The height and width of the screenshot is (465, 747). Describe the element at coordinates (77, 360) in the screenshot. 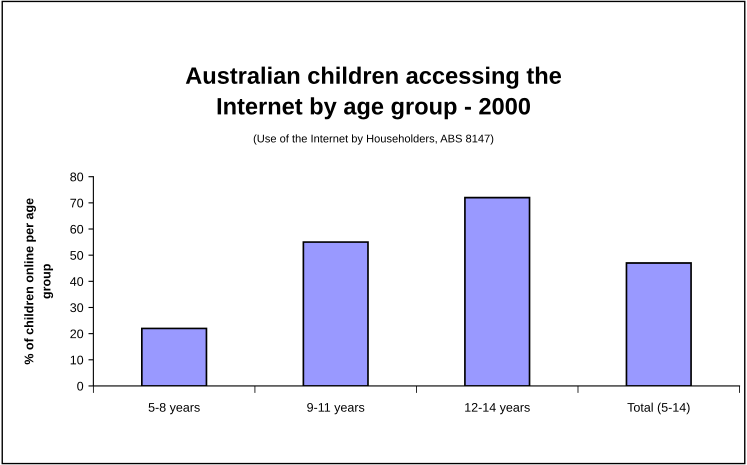

I see `y-tick-label: 10` at that location.